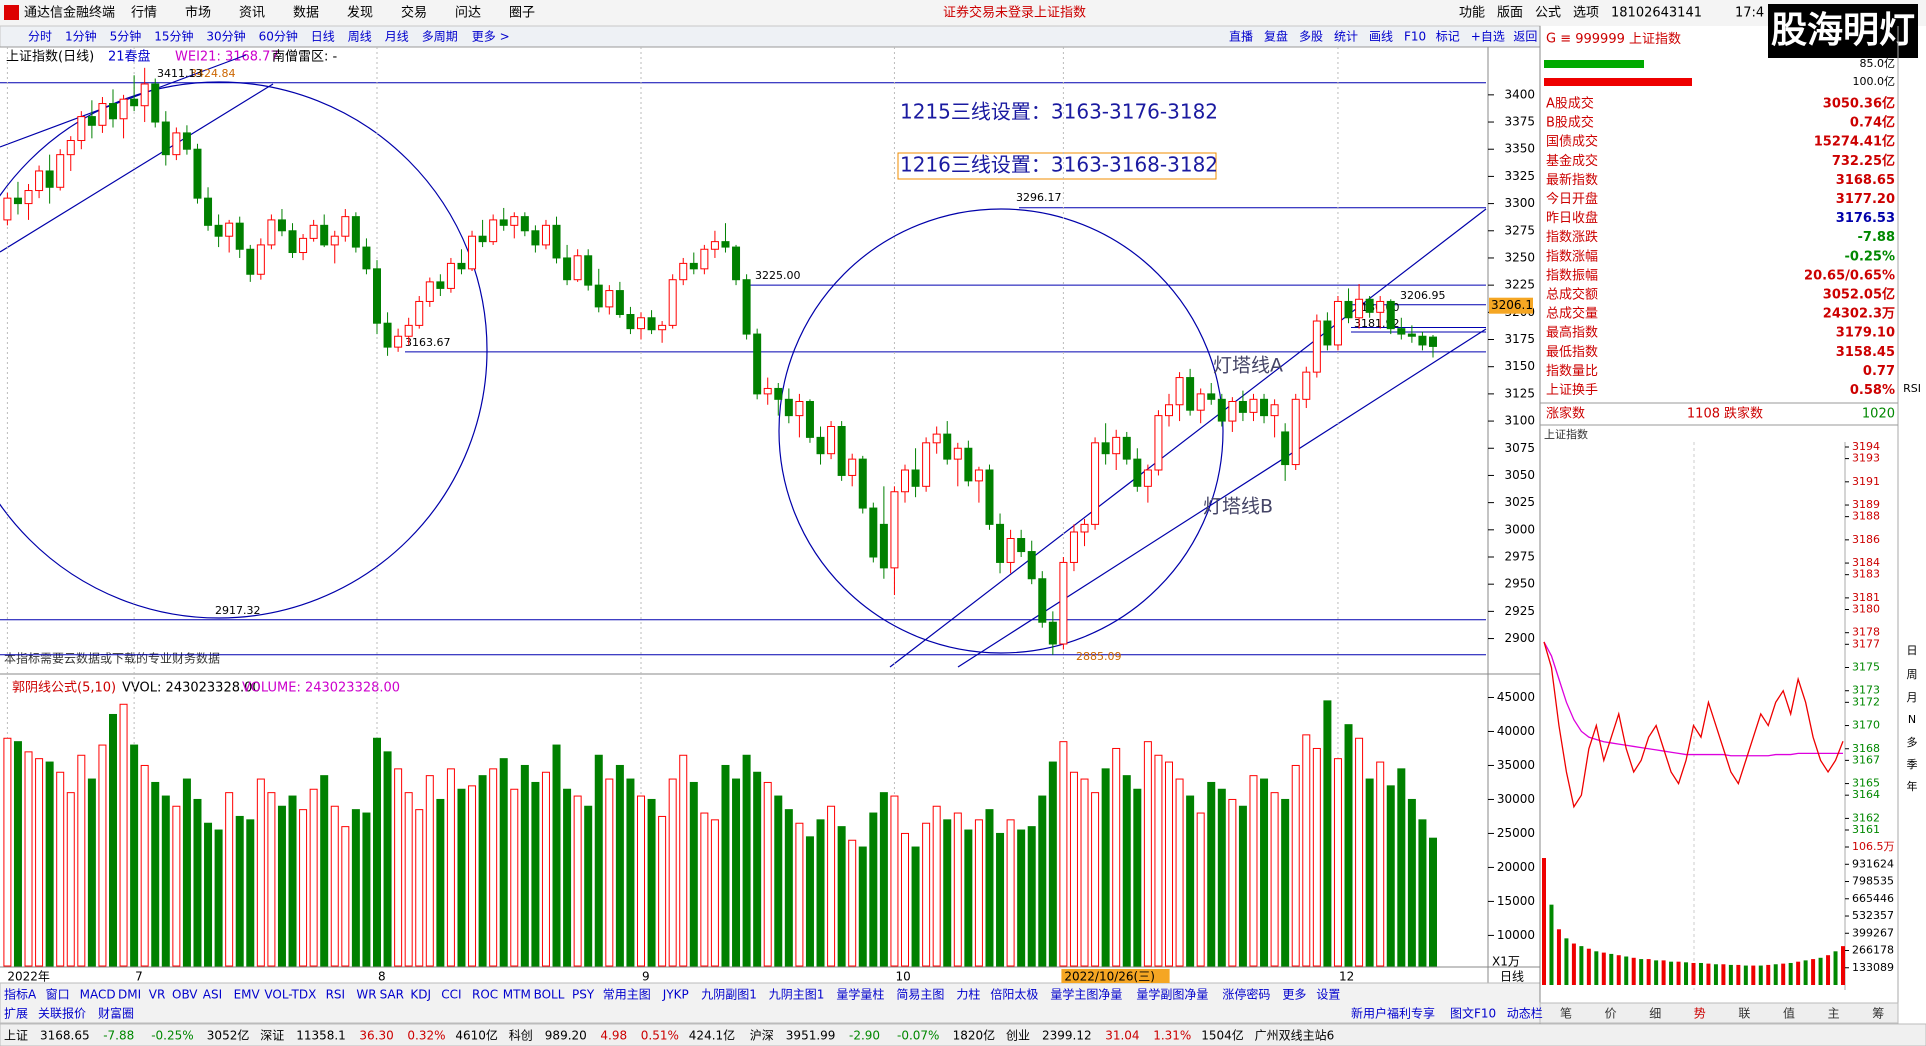  I want to click on quote-label: A股成交, so click(1570, 104).